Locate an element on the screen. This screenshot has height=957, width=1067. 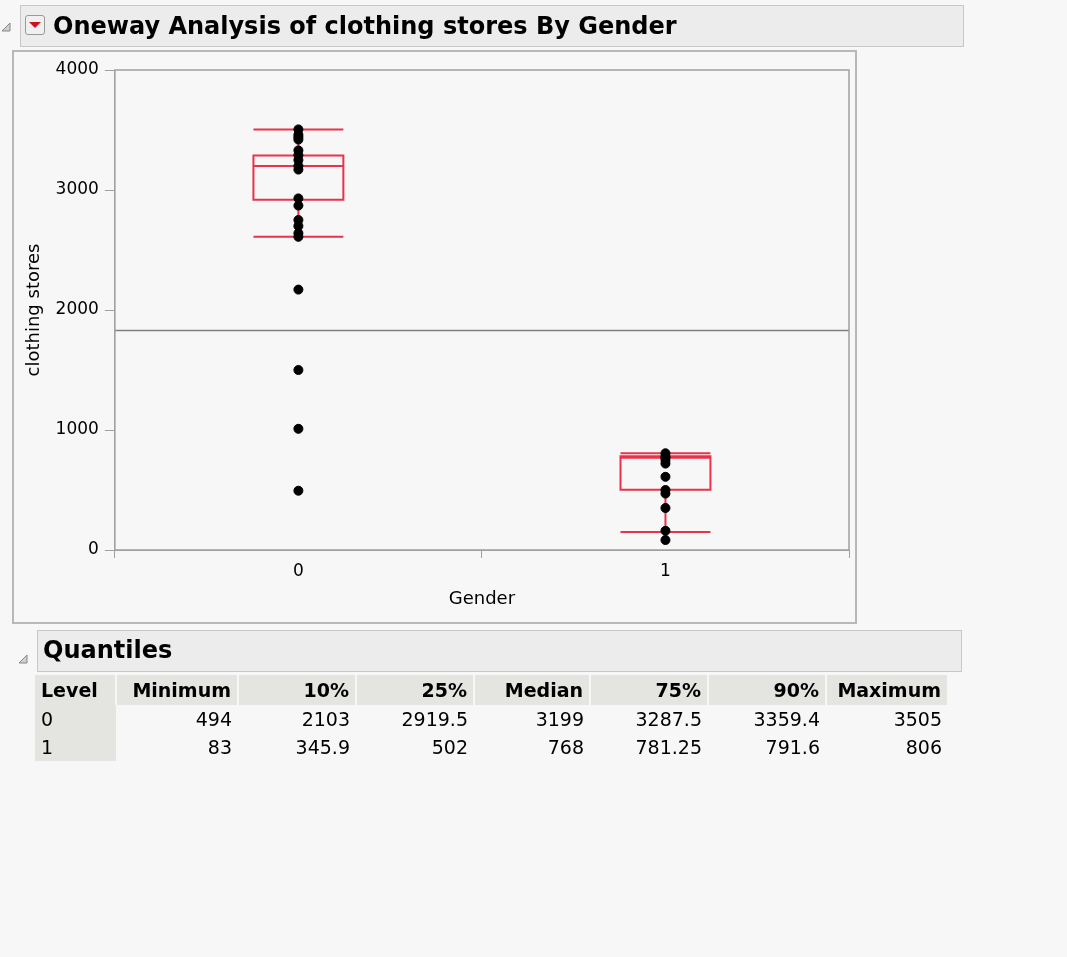
category-label: Minimum is located at coordinates (177, 690).